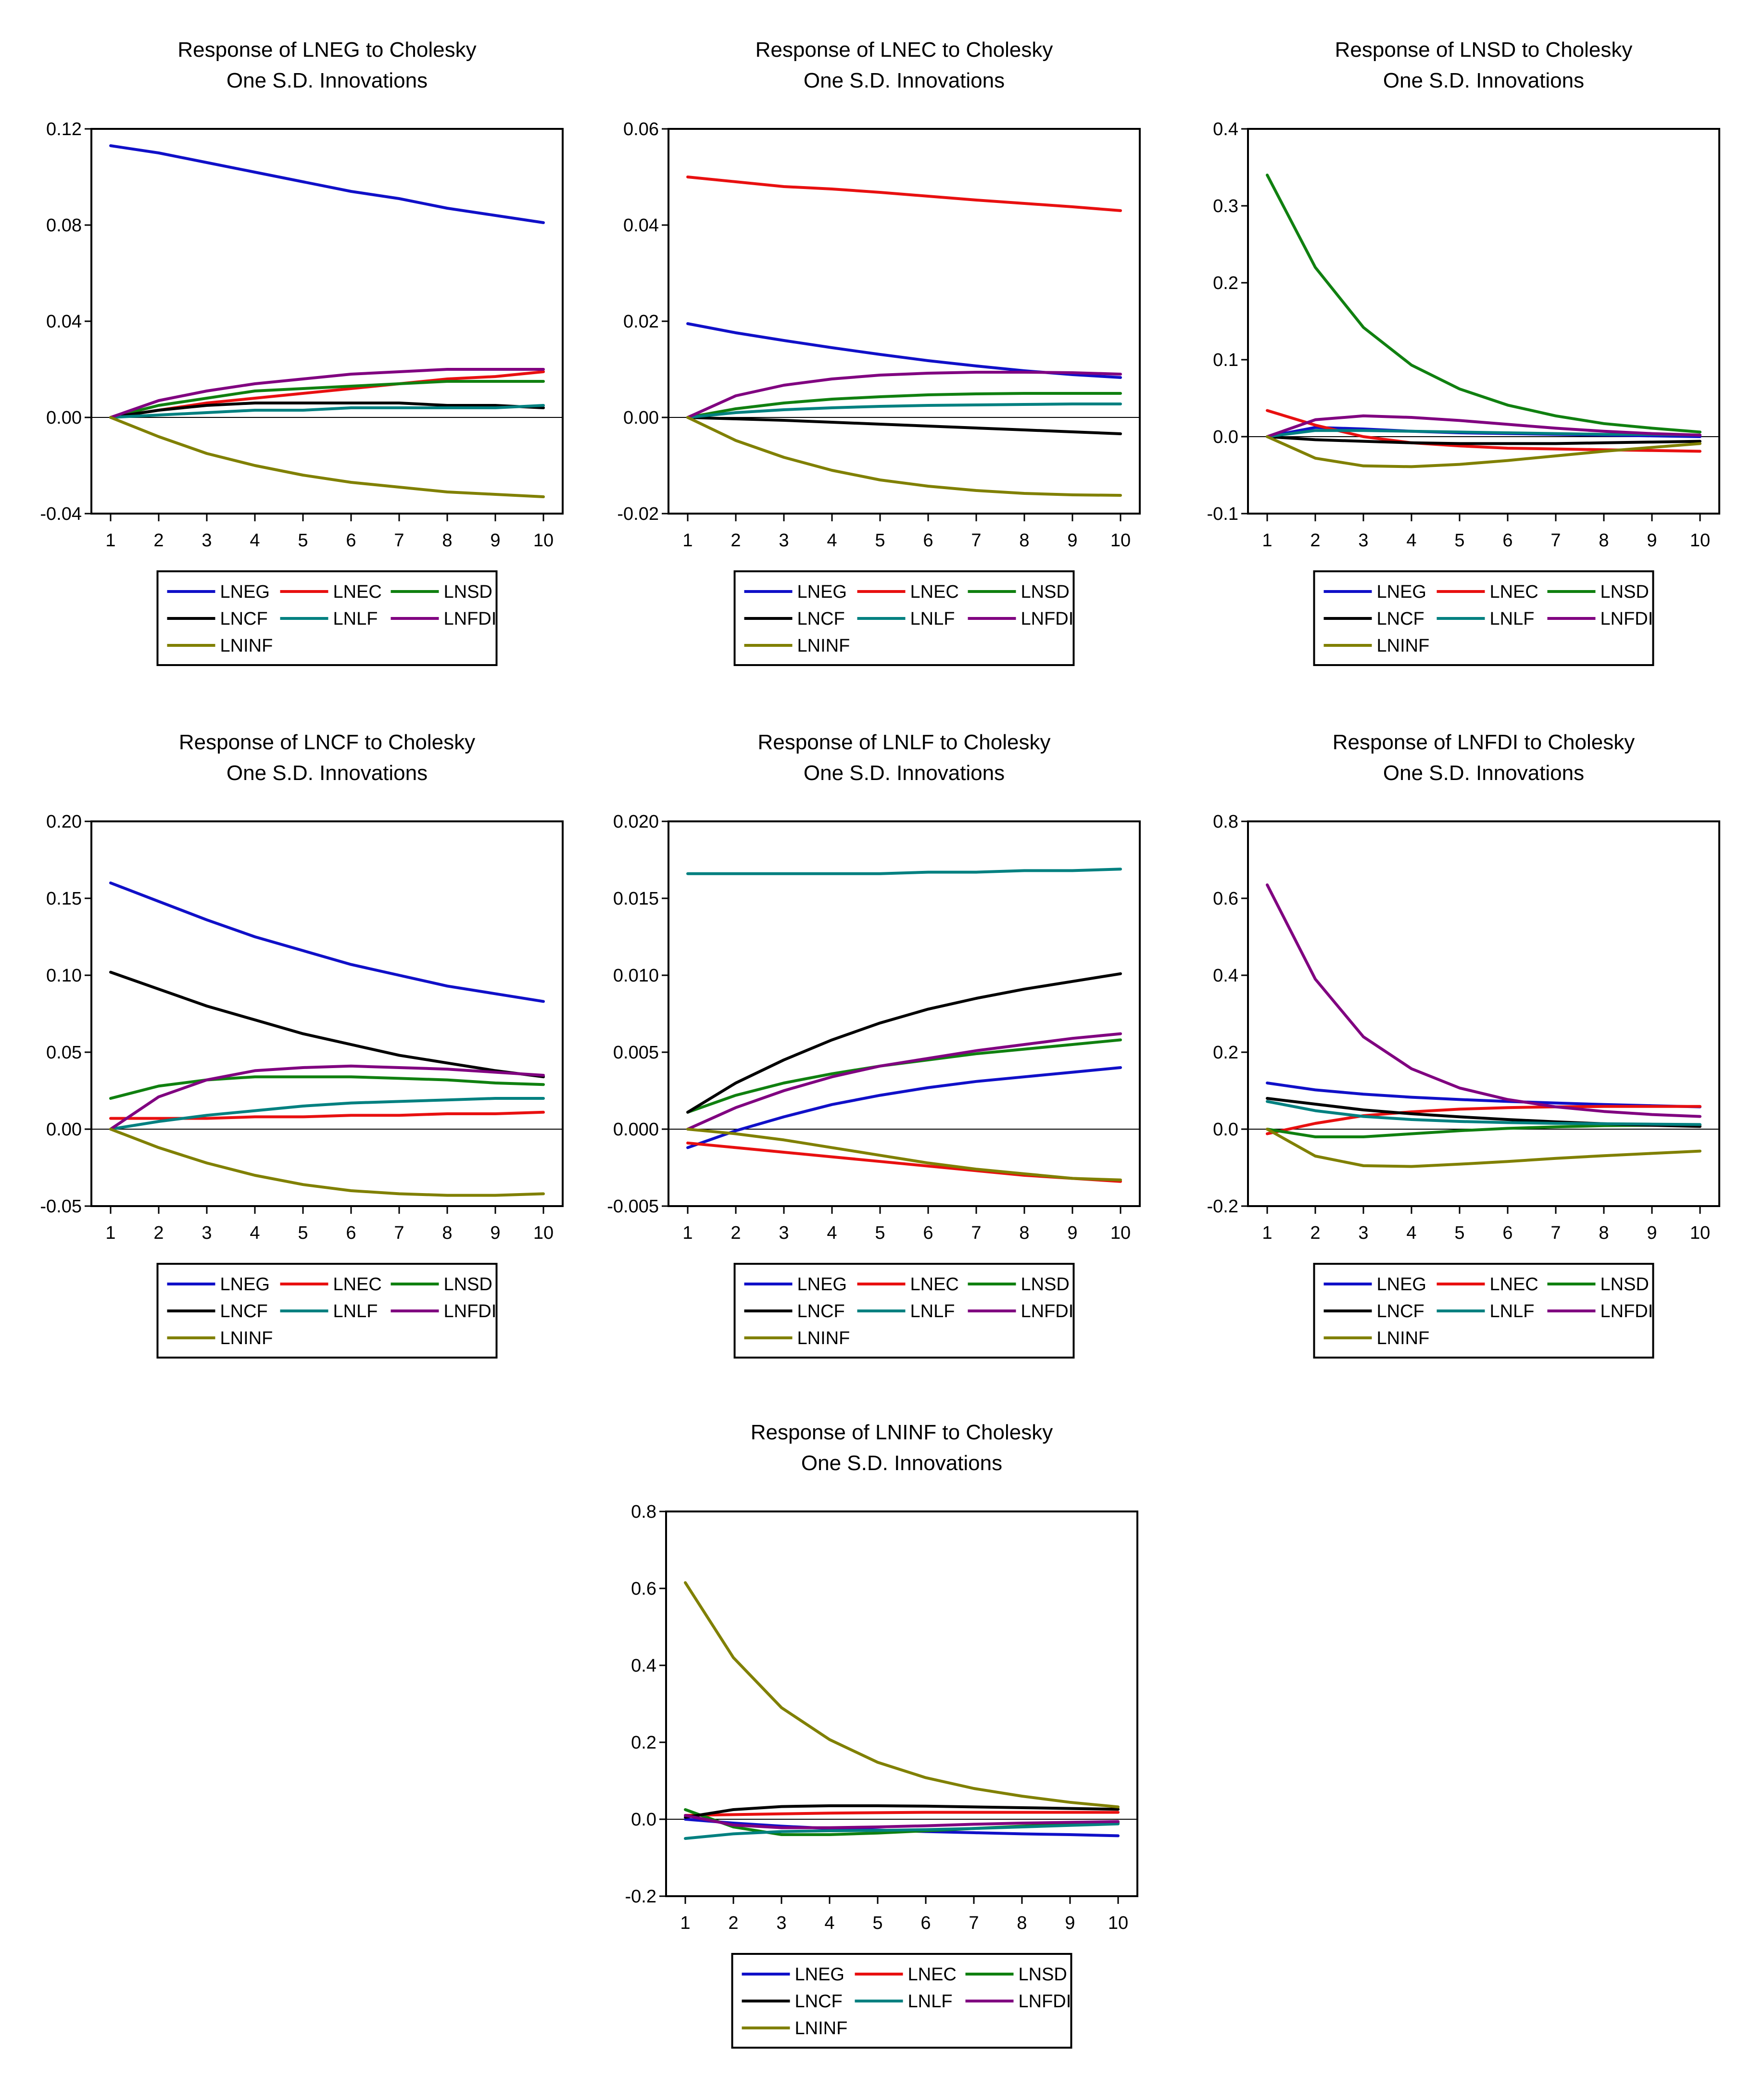 This screenshot has height=2077, width=1764. What do you see at coordinates (64, 899) in the screenshot?
I see `y-tick-label: 0.15` at bounding box center [64, 899].